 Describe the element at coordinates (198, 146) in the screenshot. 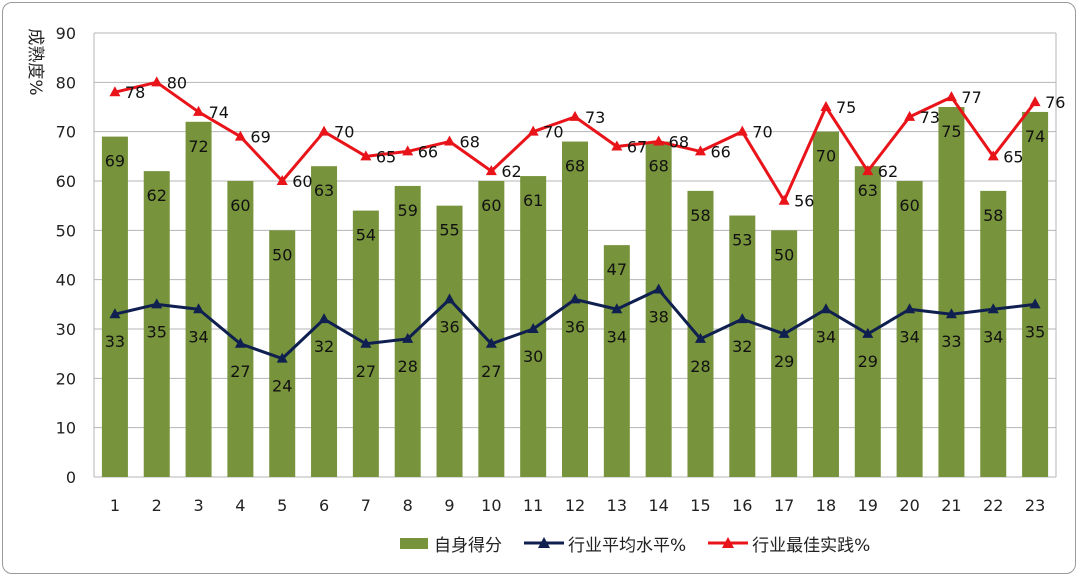

I see `bar-value-label: 72` at that location.